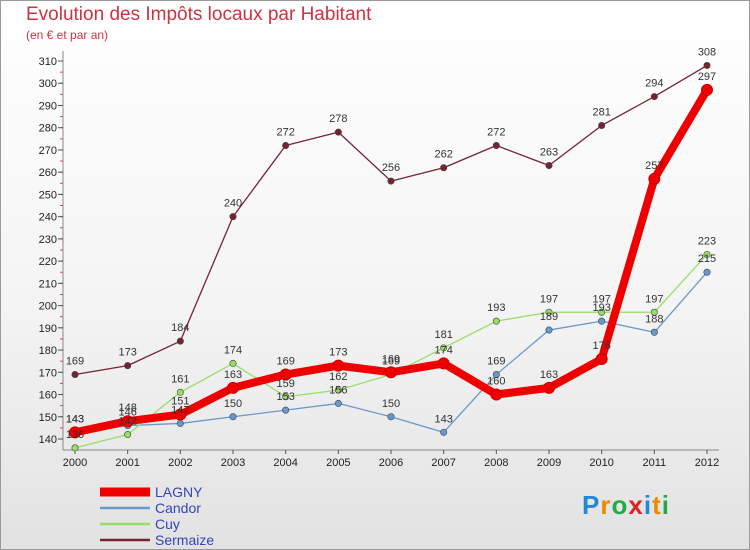 The width and height of the screenshot is (750, 550). What do you see at coordinates (48, 195) in the screenshot?
I see `y-tick-label: 250` at bounding box center [48, 195].